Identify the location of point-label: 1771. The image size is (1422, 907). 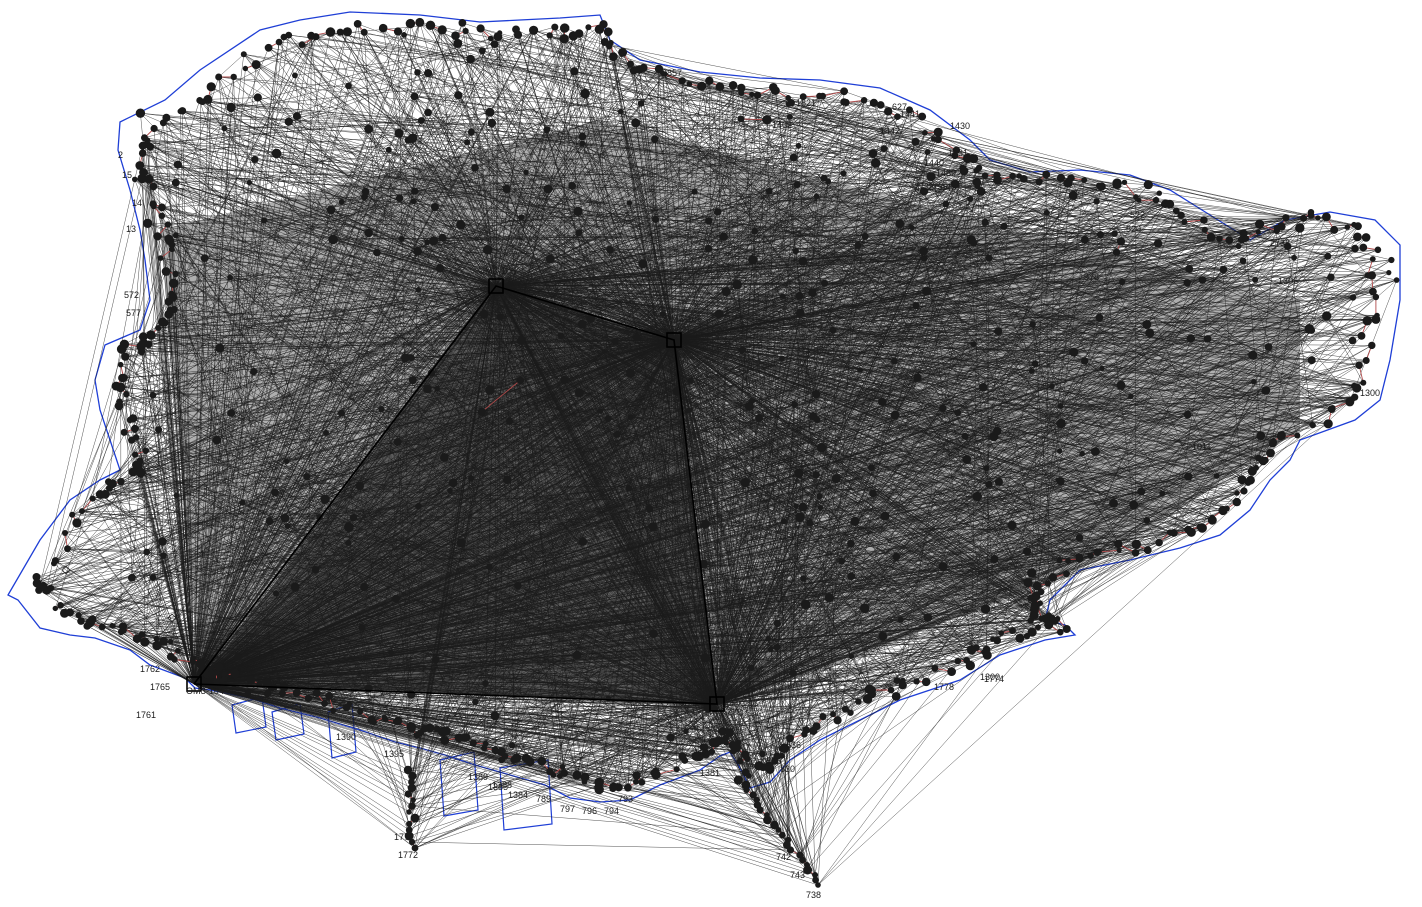
(404, 837).